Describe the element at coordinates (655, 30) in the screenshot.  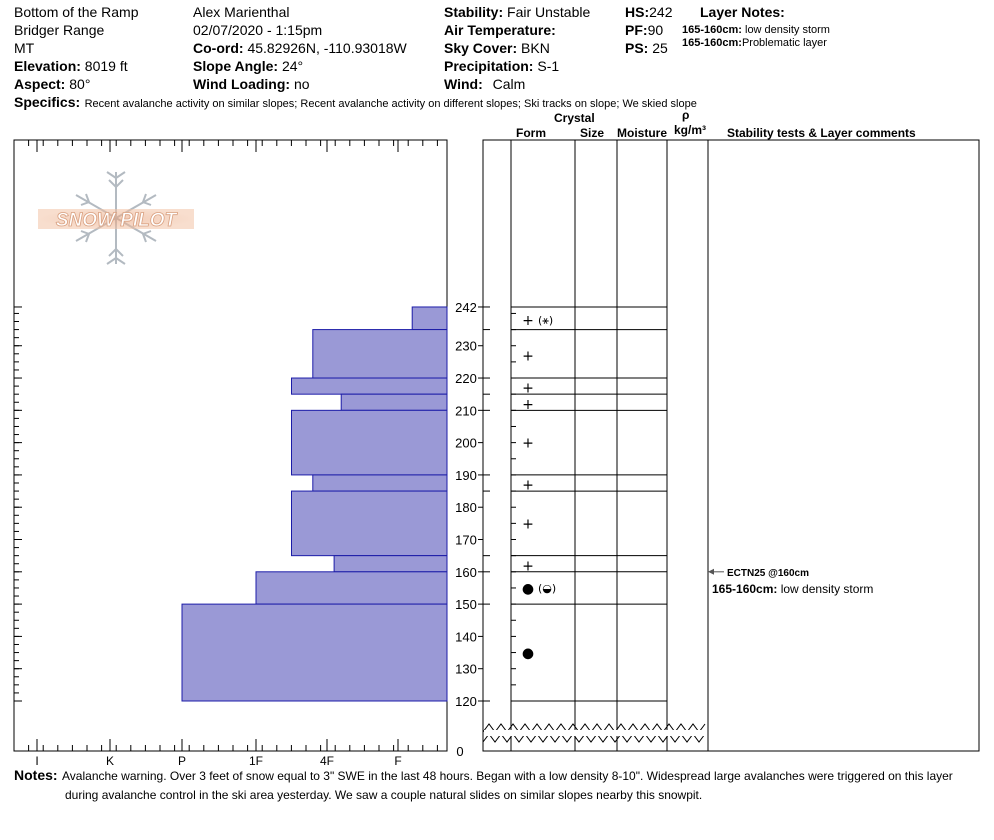
I see `pf-value: 90` at that location.